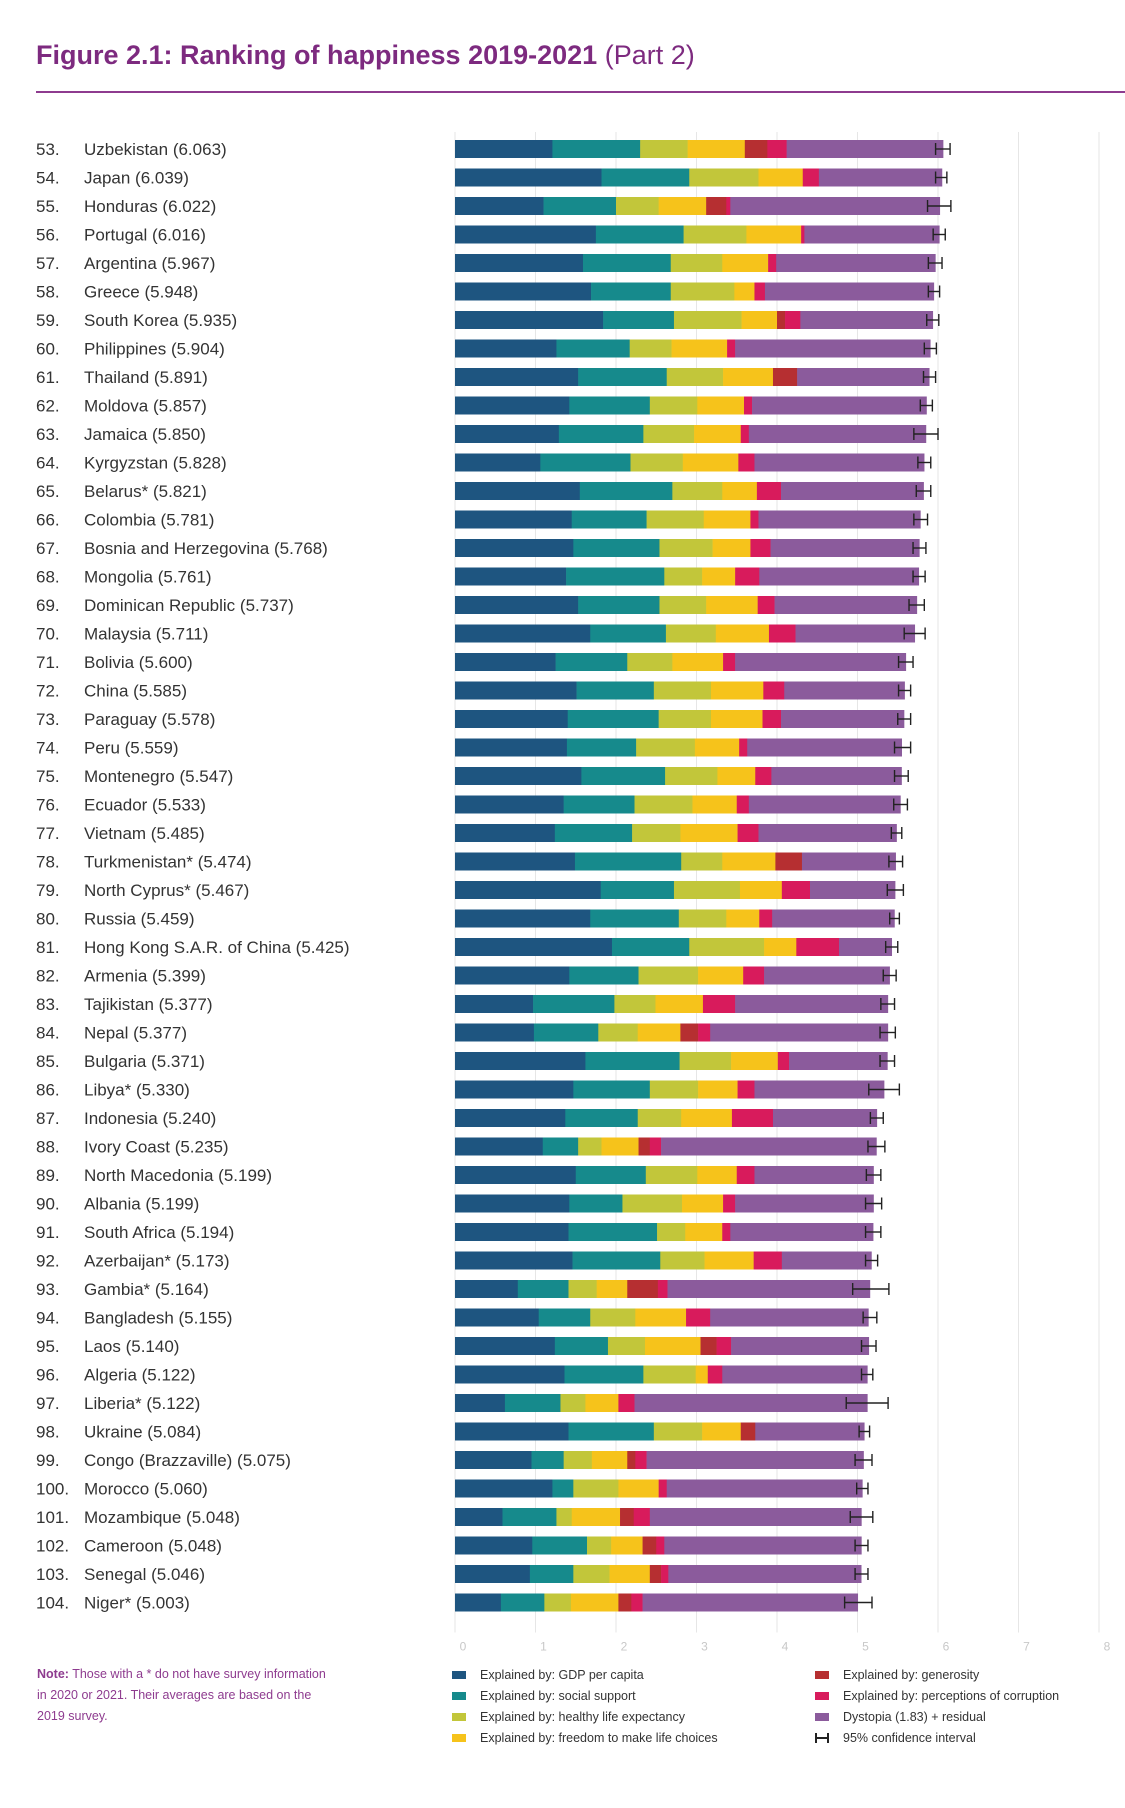 The width and height of the screenshot is (1125, 1808). What do you see at coordinates (704, 1647) in the screenshot?
I see `x-tick-label: 3` at bounding box center [704, 1647].